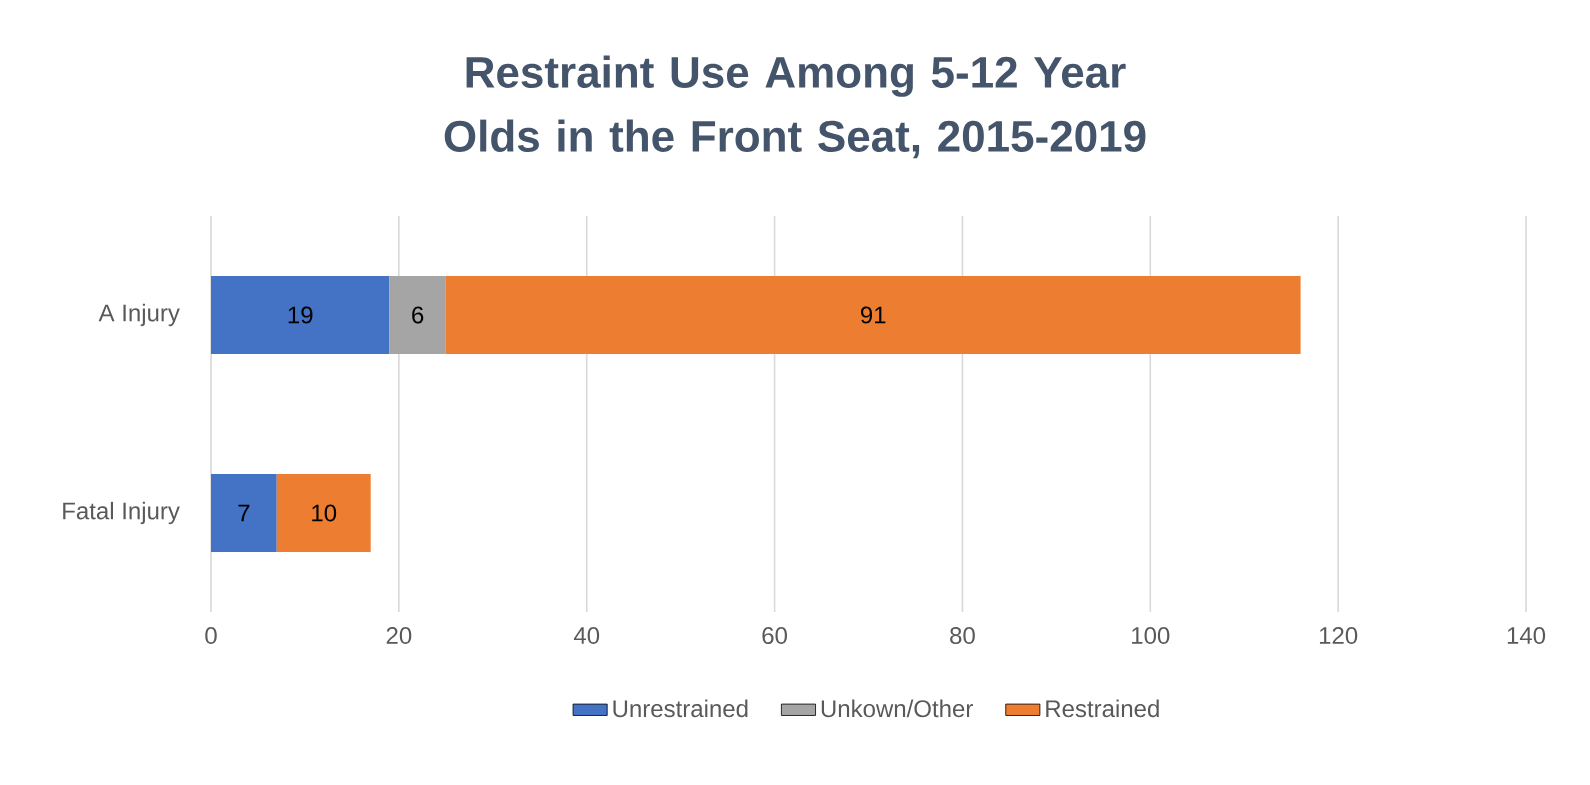 The image size is (1590, 785). Describe the element at coordinates (586, 636) in the screenshot. I see `x-tick-label: 40` at that location.